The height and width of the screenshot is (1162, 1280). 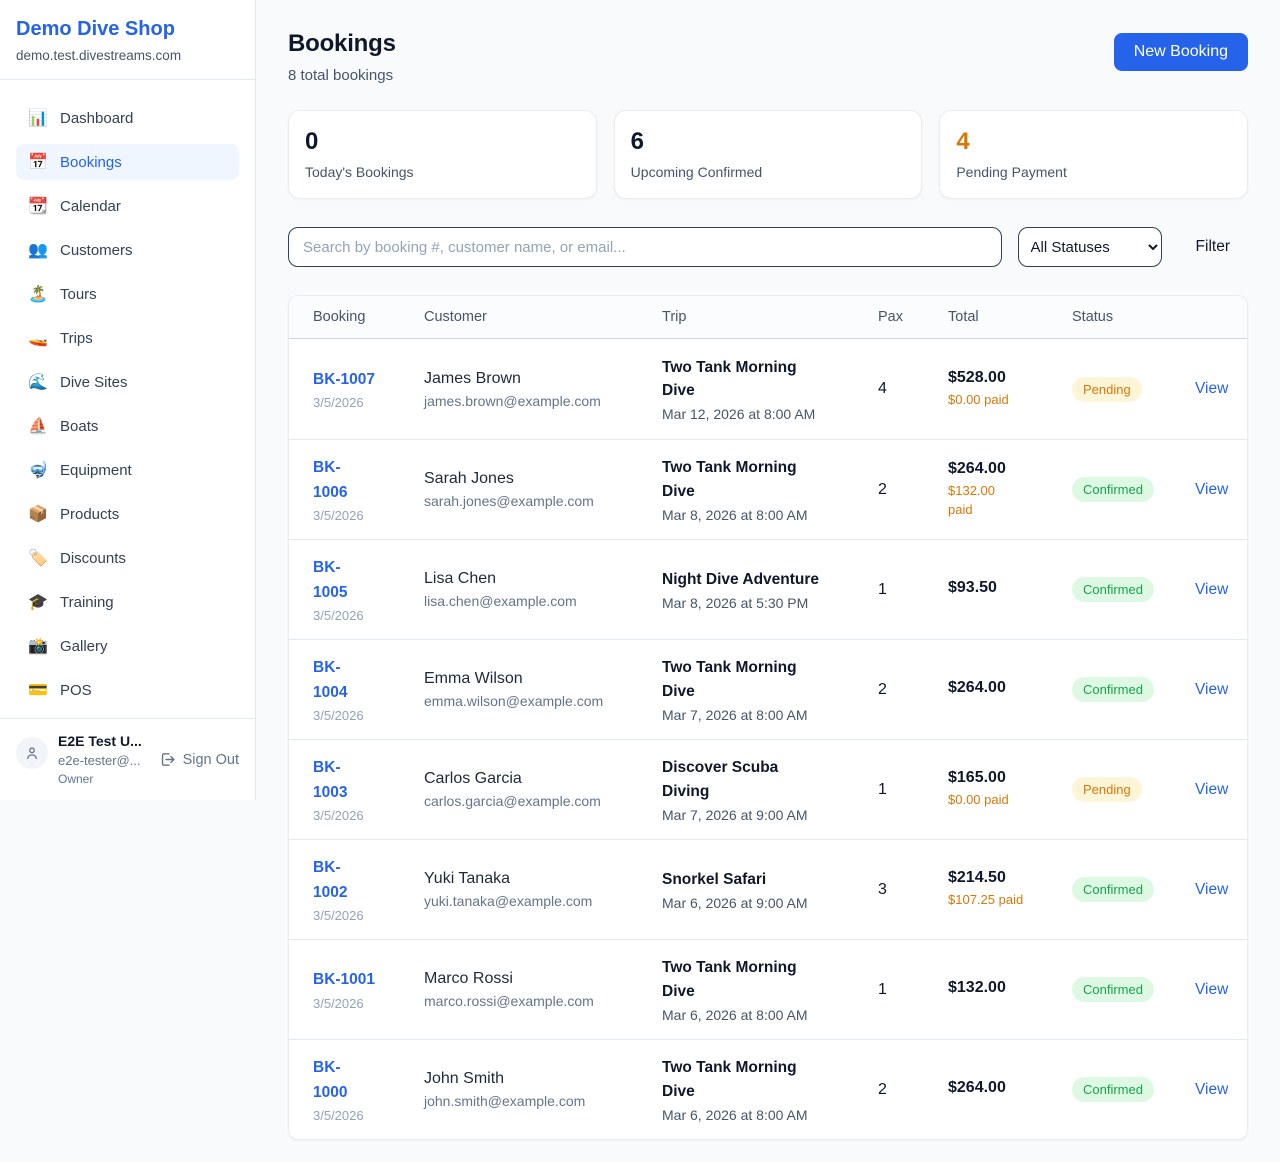 What do you see at coordinates (735, 603) in the screenshot?
I see `trip-datetime: Mar 8, 2026 at 5:30 PM` at bounding box center [735, 603].